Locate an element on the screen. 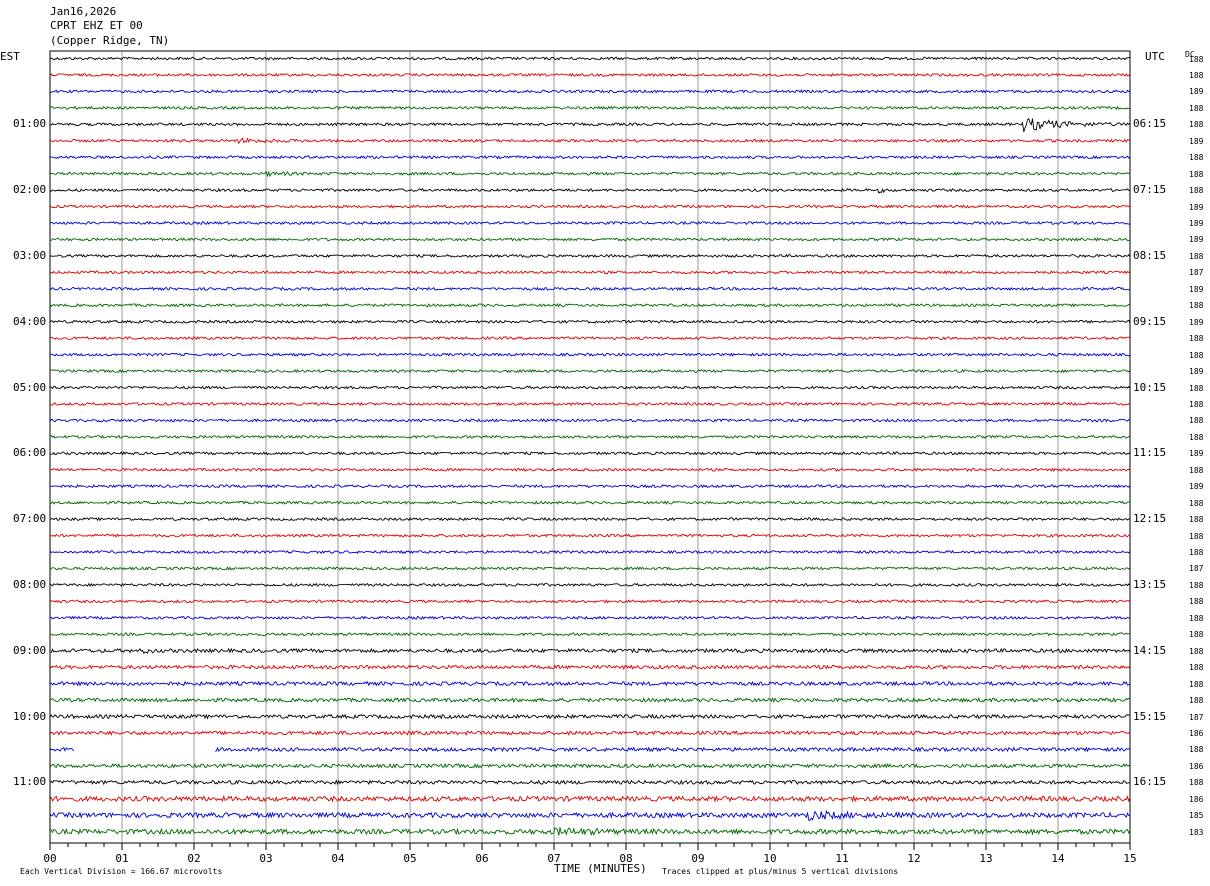  x-tick-label: 00 is located at coordinates (49, 858).